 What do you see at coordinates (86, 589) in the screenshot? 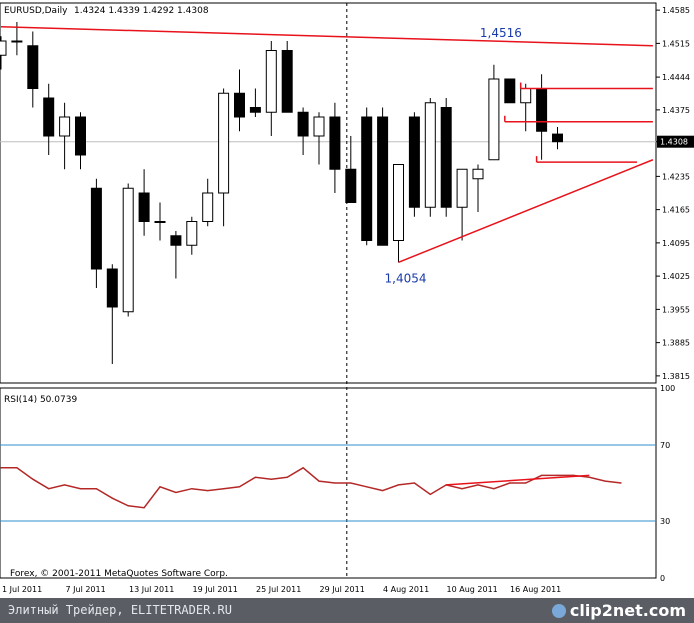
I see `x-axis-label: 7 Jul 2011` at bounding box center [86, 589].